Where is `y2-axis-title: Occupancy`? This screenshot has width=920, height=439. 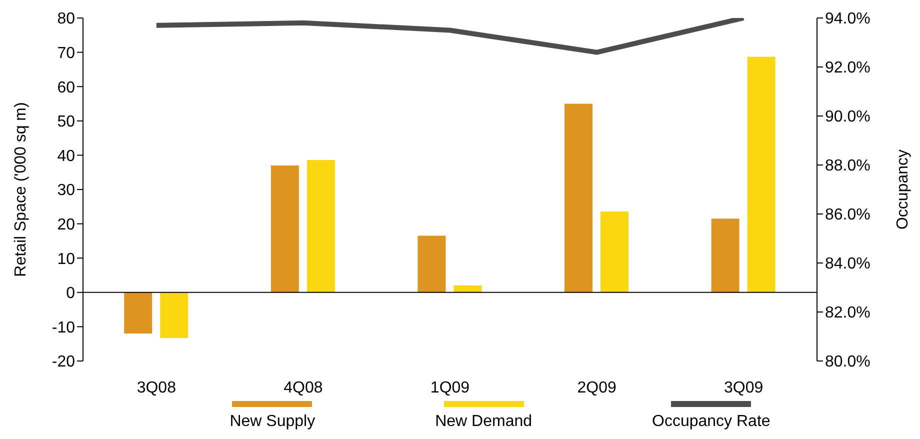
y2-axis-title: Occupancy is located at coordinates (903, 189).